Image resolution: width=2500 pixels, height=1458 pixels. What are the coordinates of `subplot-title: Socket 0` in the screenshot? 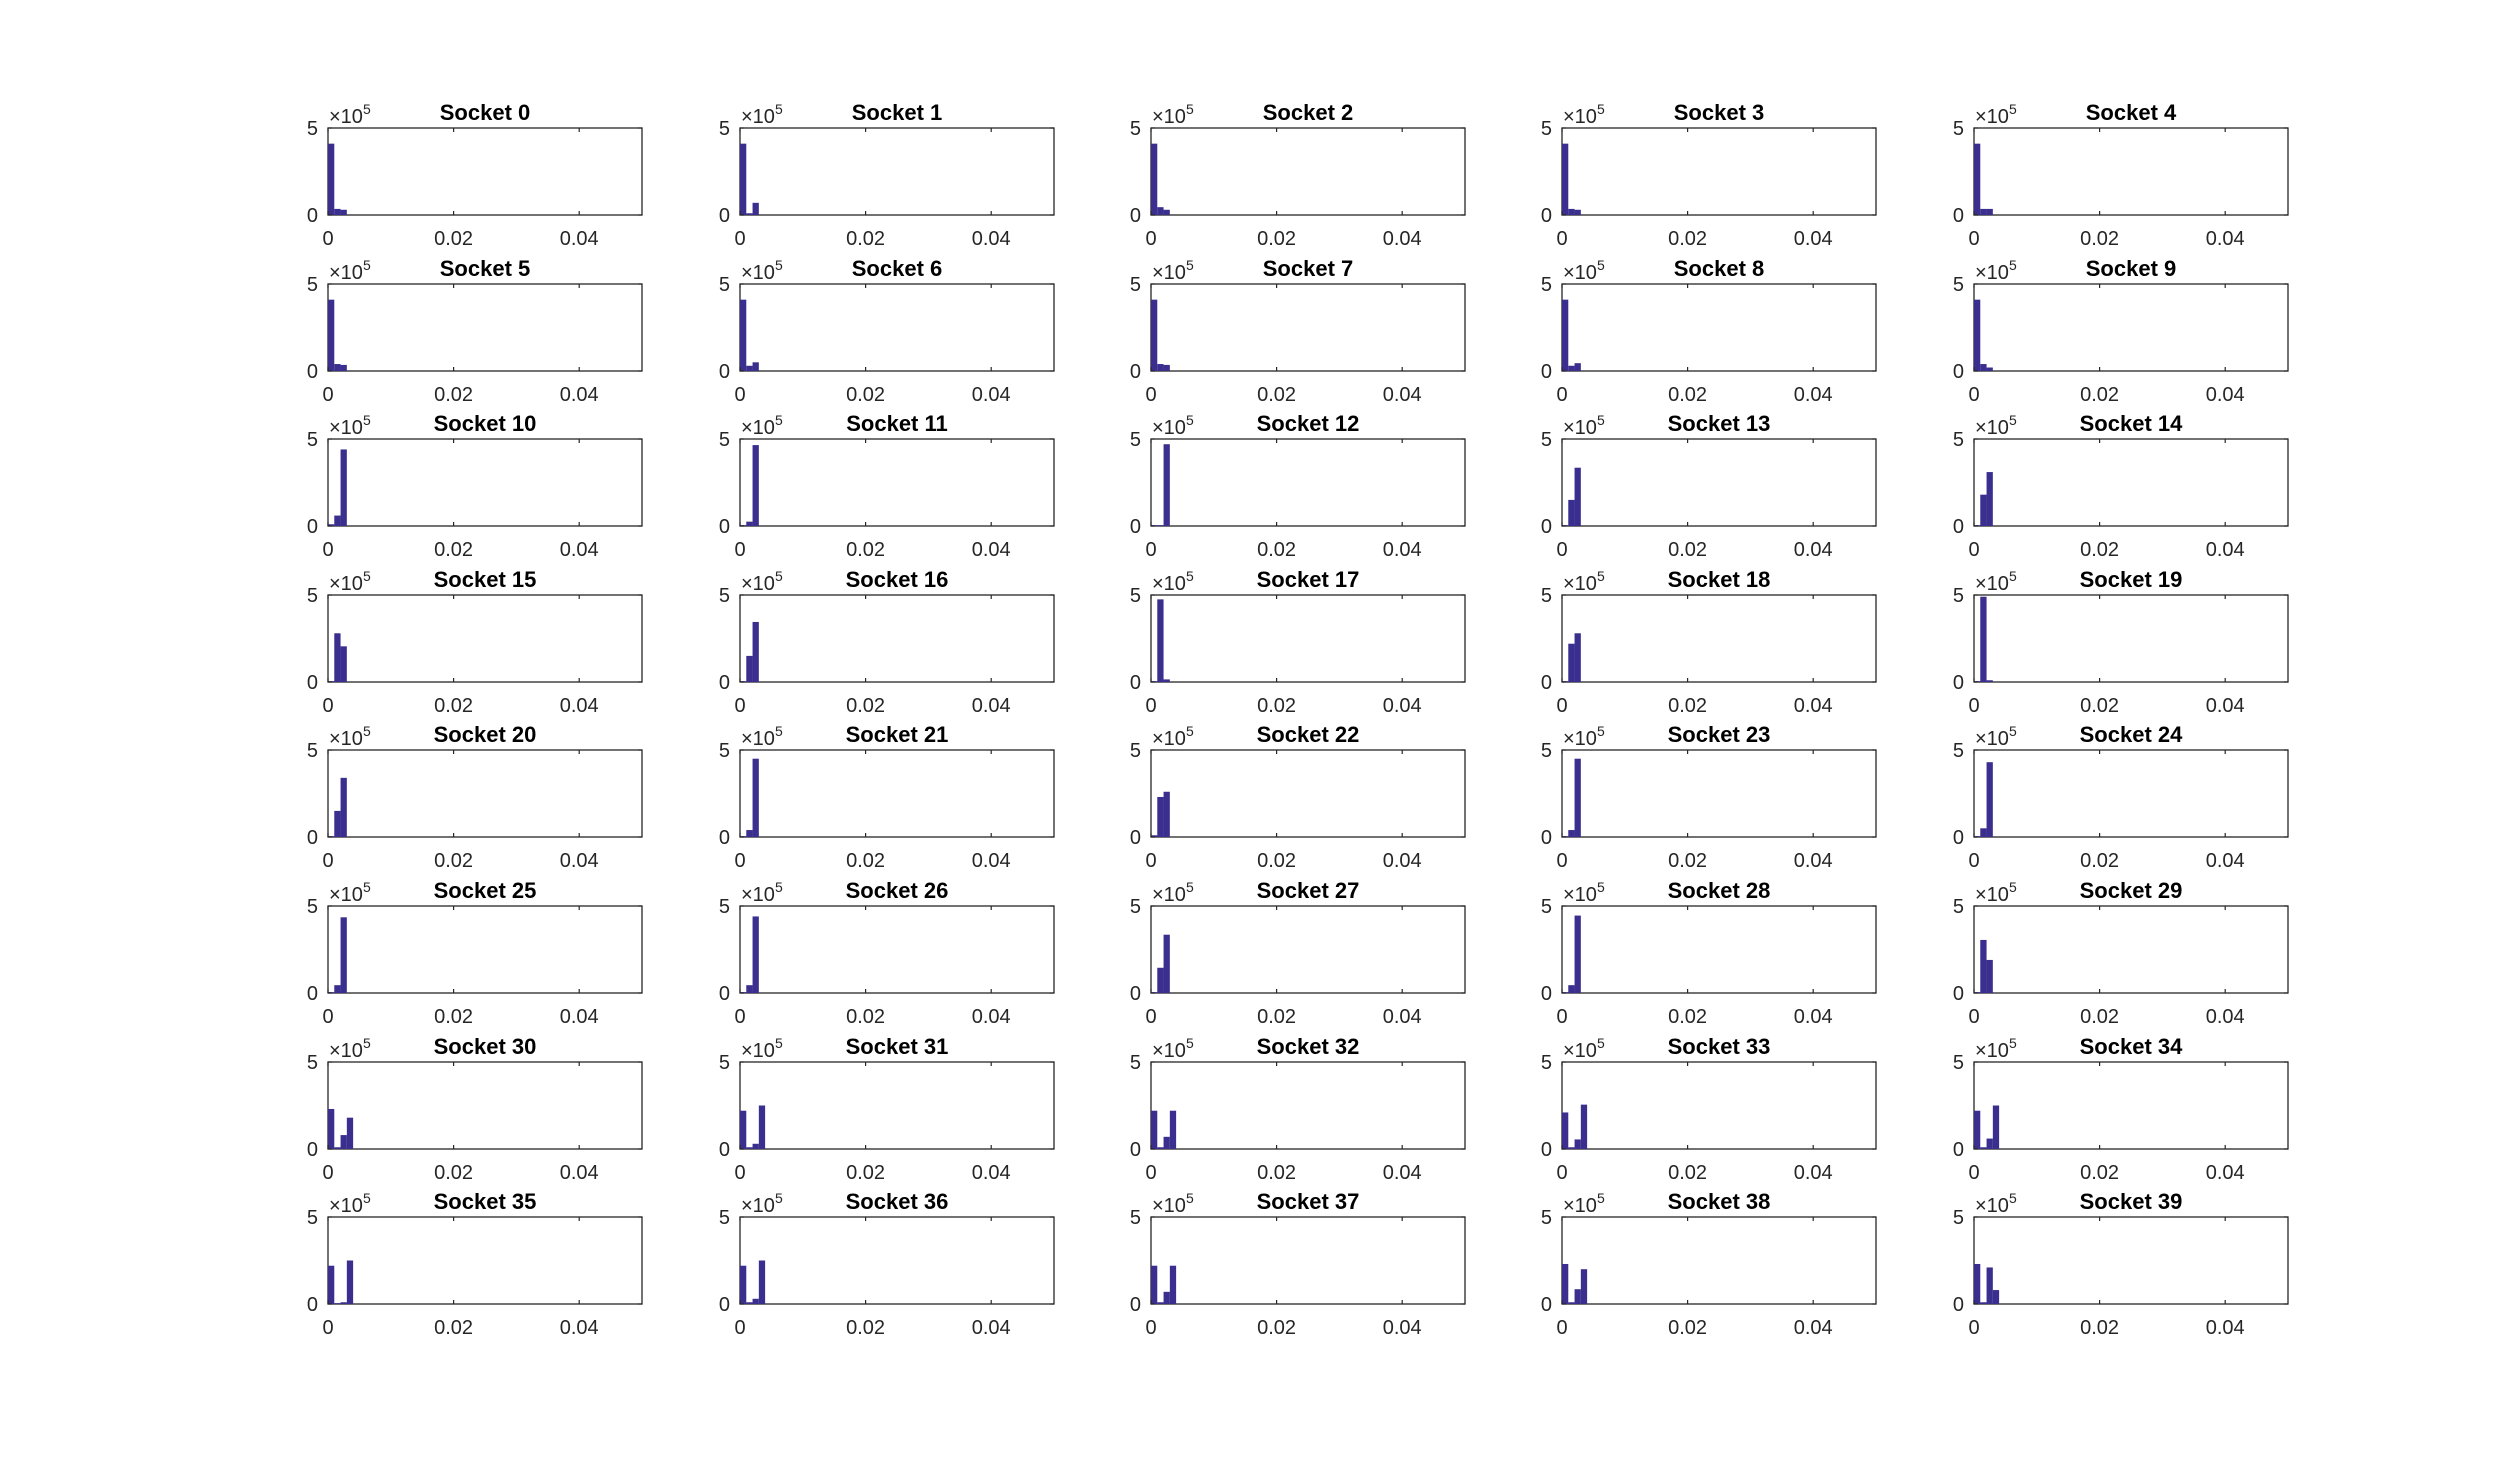 It's located at (485, 112).